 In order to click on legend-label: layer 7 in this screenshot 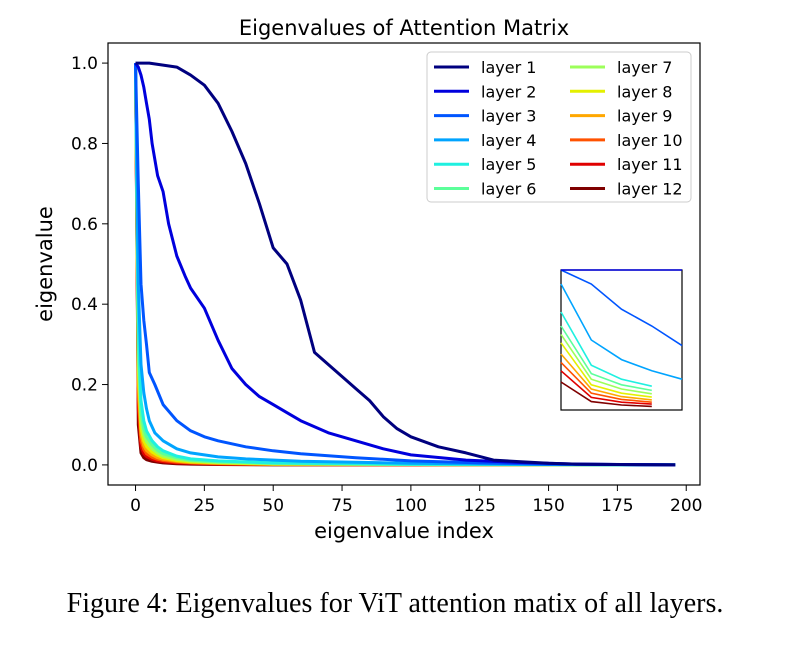, I will do `click(644, 67)`.